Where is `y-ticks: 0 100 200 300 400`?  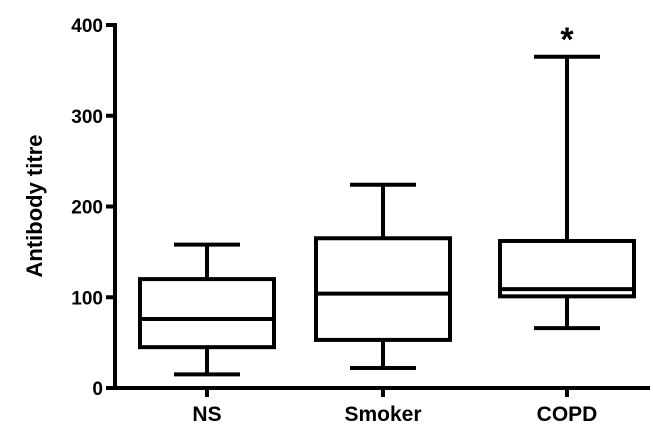 y-ticks: 0 100 200 300 400 is located at coordinates (93, 208).